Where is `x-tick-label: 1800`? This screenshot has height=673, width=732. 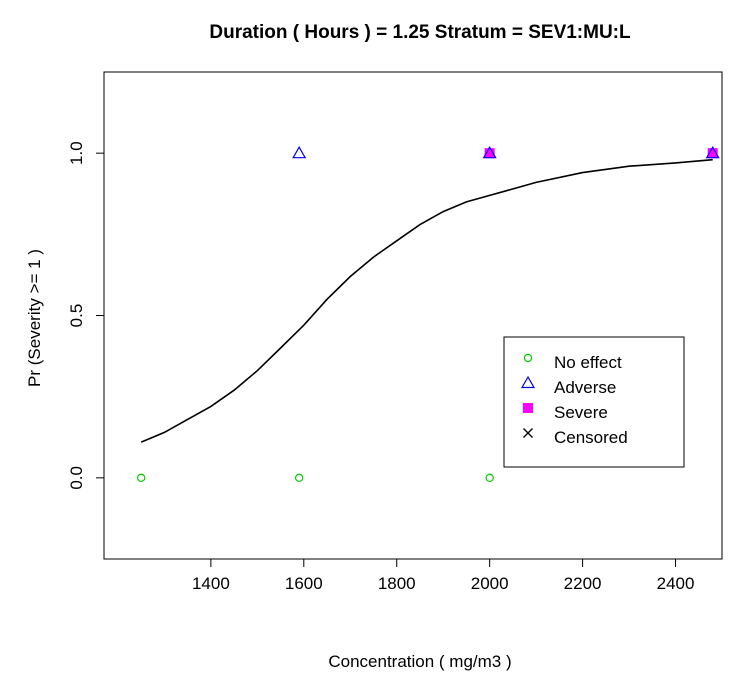
x-tick-label: 1800 is located at coordinates (397, 583).